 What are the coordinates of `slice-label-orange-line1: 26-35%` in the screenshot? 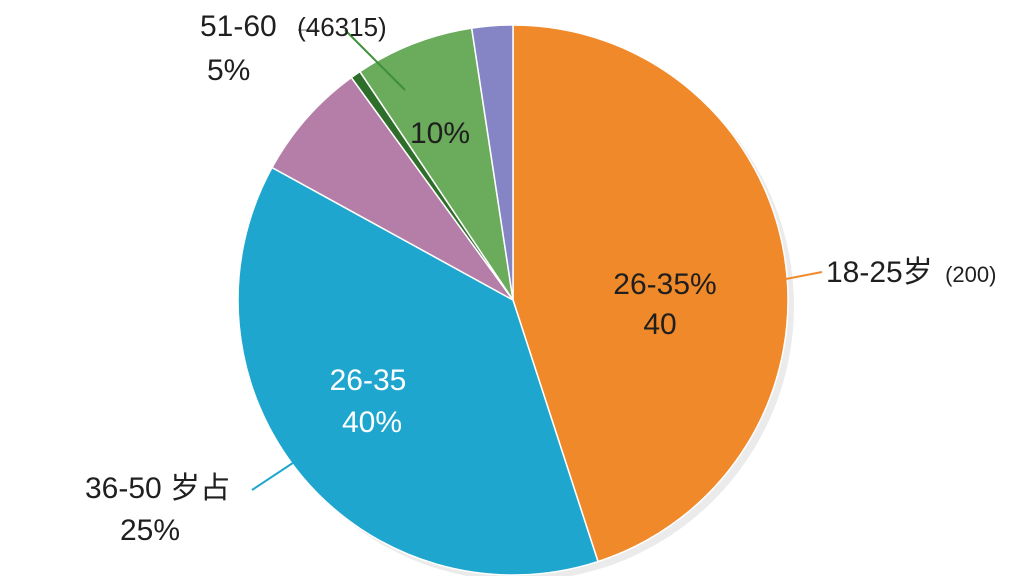 It's located at (664, 284).